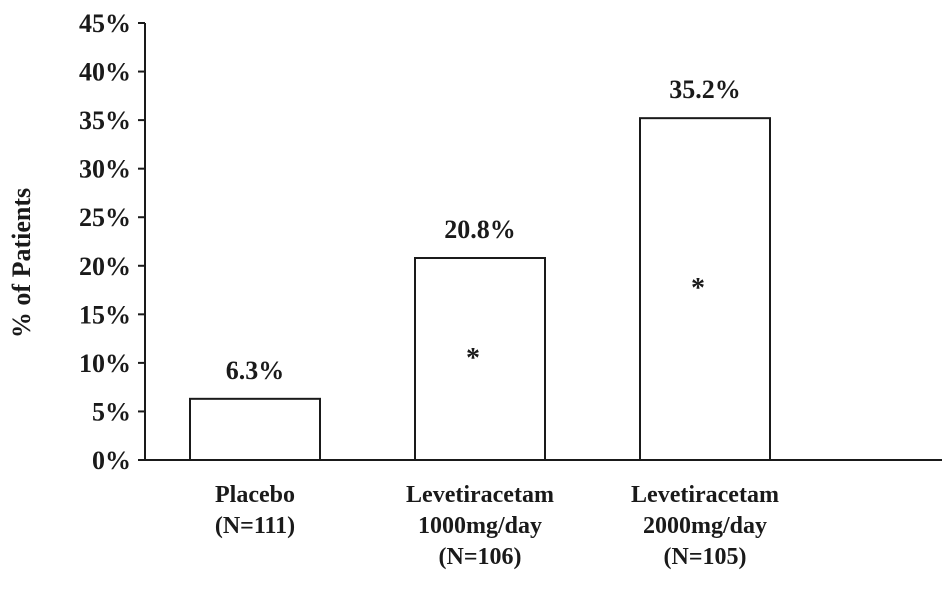 The width and height of the screenshot is (942, 592). What do you see at coordinates (111, 460) in the screenshot?
I see `y-tick-label: 0%` at bounding box center [111, 460].